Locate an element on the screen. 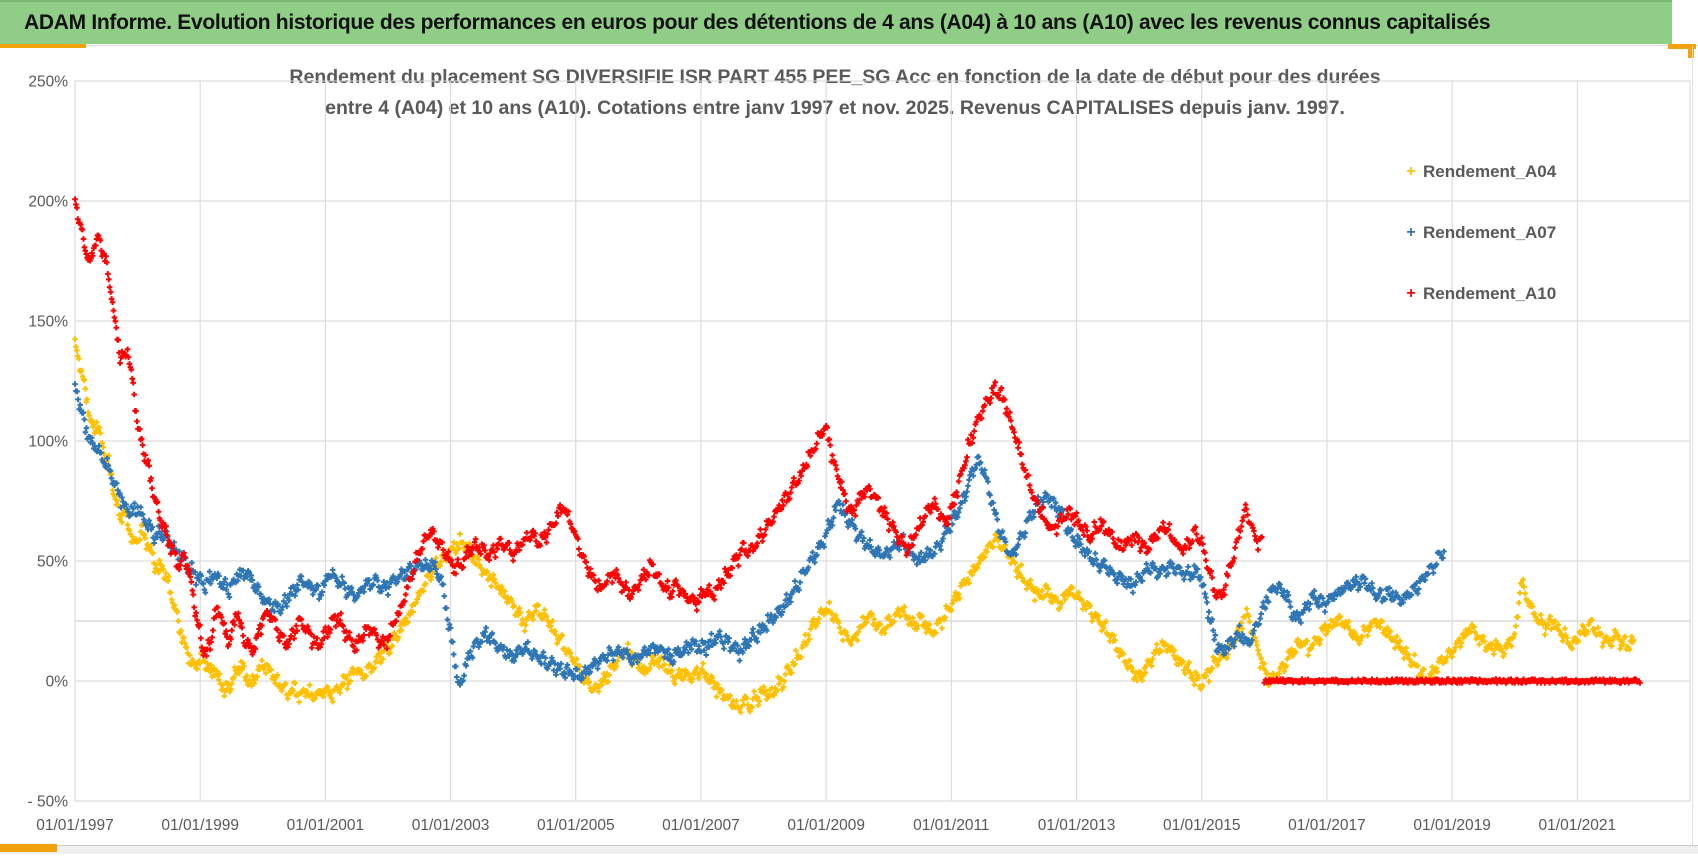 The height and width of the screenshot is (857, 1698). y-tick-label: - 50% is located at coordinates (48, 802).